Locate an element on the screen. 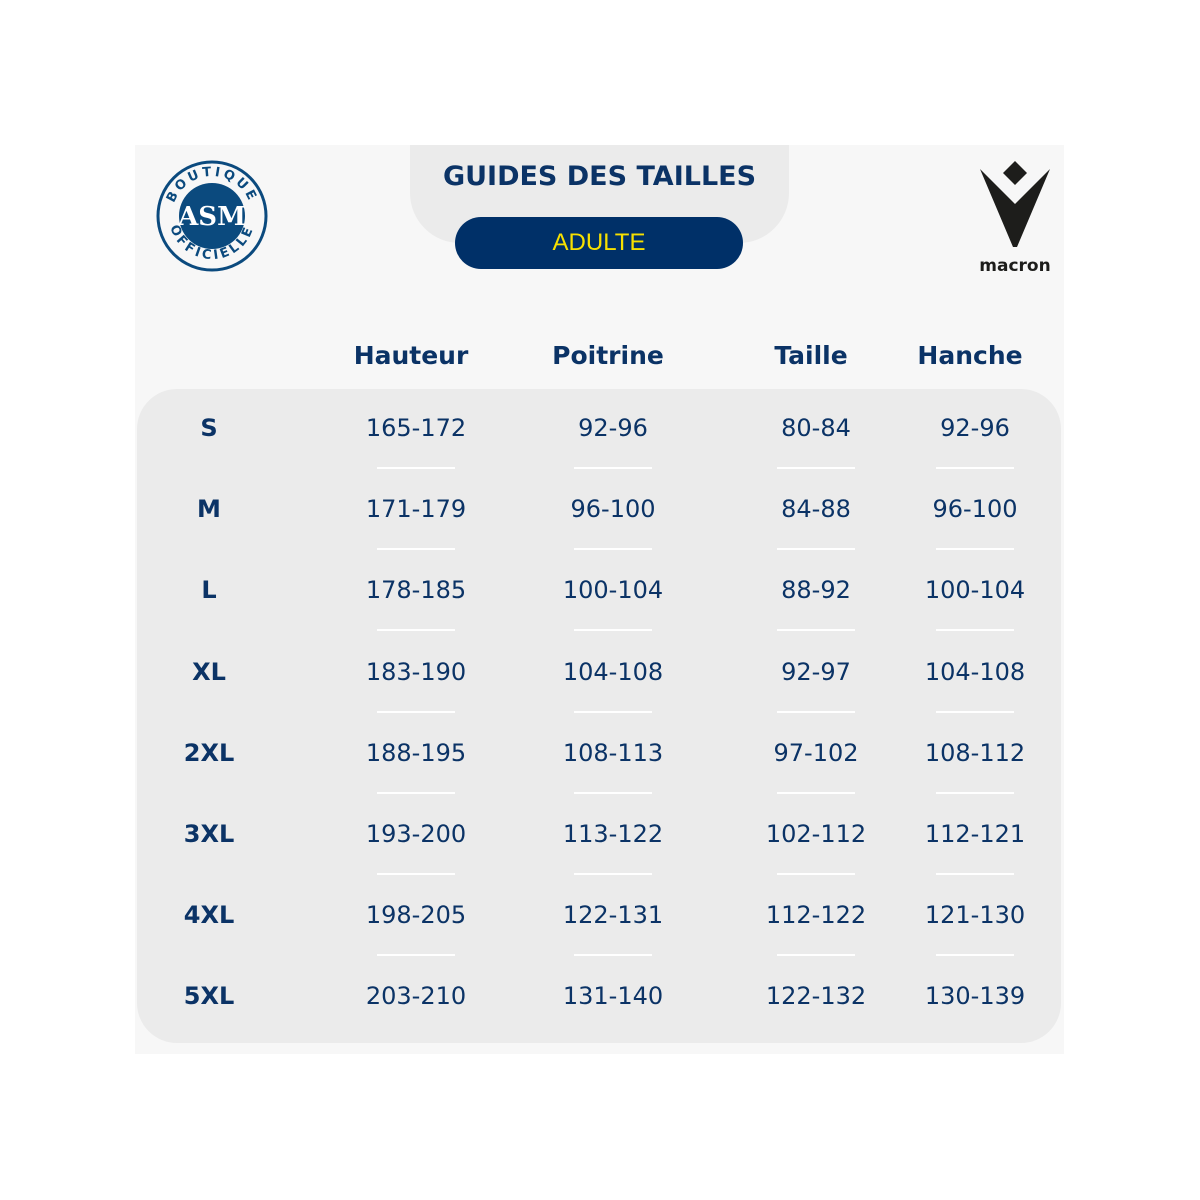 This screenshot has width=1200, height=1200. size-label: M is located at coordinates (209, 509).